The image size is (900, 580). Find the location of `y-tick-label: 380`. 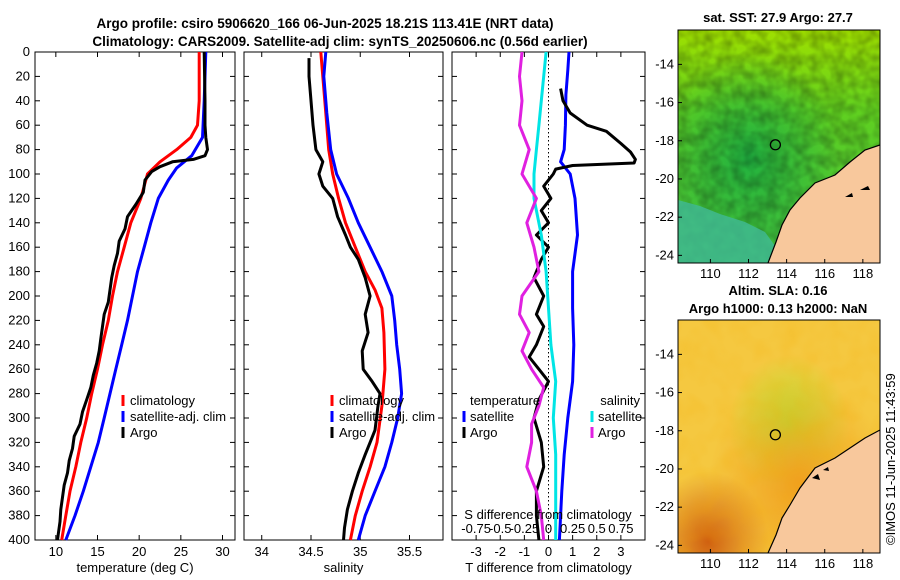

y-tick-label: 380 is located at coordinates (19, 515).